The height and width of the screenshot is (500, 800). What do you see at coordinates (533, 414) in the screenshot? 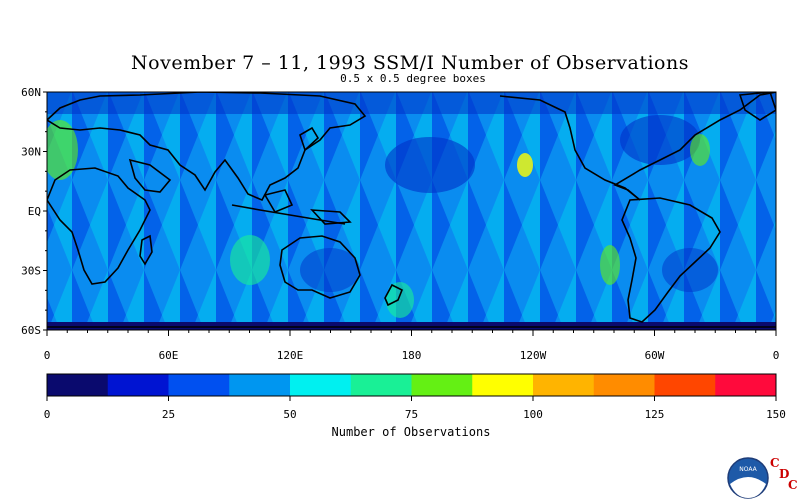
I see `colorbar-tick-label: 100` at bounding box center [533, 414].